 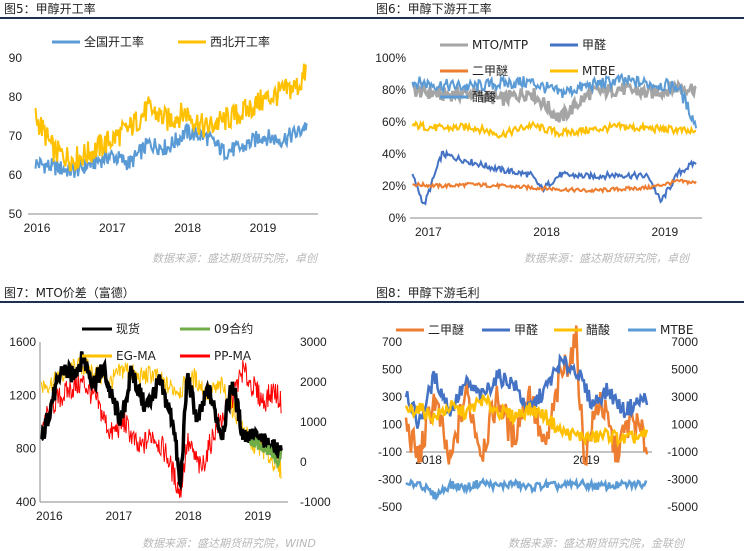 What do you see at coordinates (229, 543) in the screenshot?
I see `chart-source: 数据来源：盛达期货研究院，WIND` at bounding box center [229, 543].